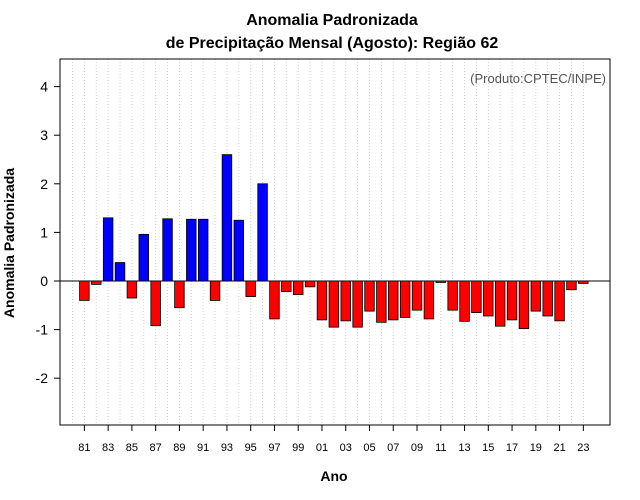 The height and width of the screenshot is (500, 640). What do you see at coordinates (559, 448) in the screenshot?
I see `x-tick-label: 21` at bounding box center [559, 448].